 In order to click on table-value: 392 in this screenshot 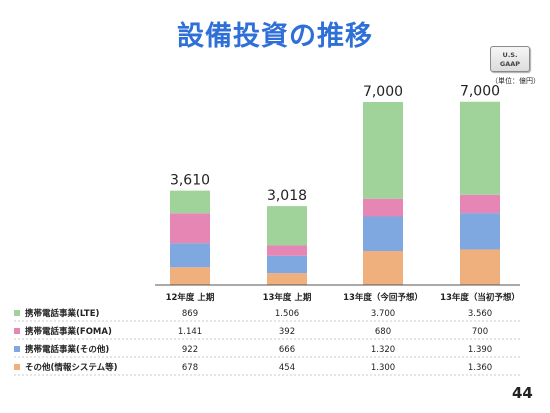, I will do `click(287, 332)`.